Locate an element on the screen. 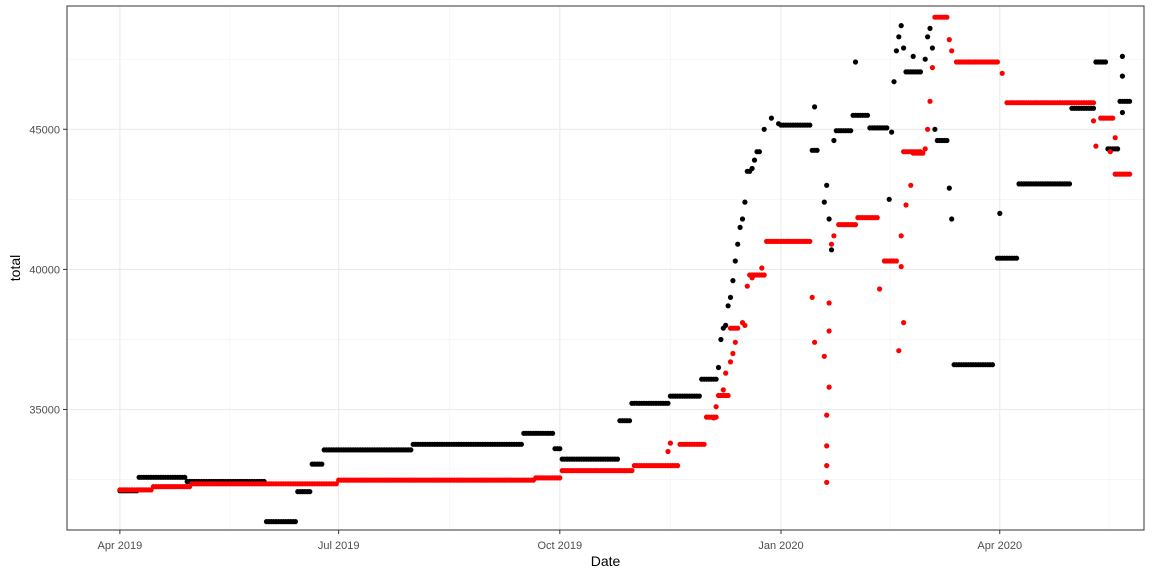  x-axis-title: Date is located at coordinates (606, 561).